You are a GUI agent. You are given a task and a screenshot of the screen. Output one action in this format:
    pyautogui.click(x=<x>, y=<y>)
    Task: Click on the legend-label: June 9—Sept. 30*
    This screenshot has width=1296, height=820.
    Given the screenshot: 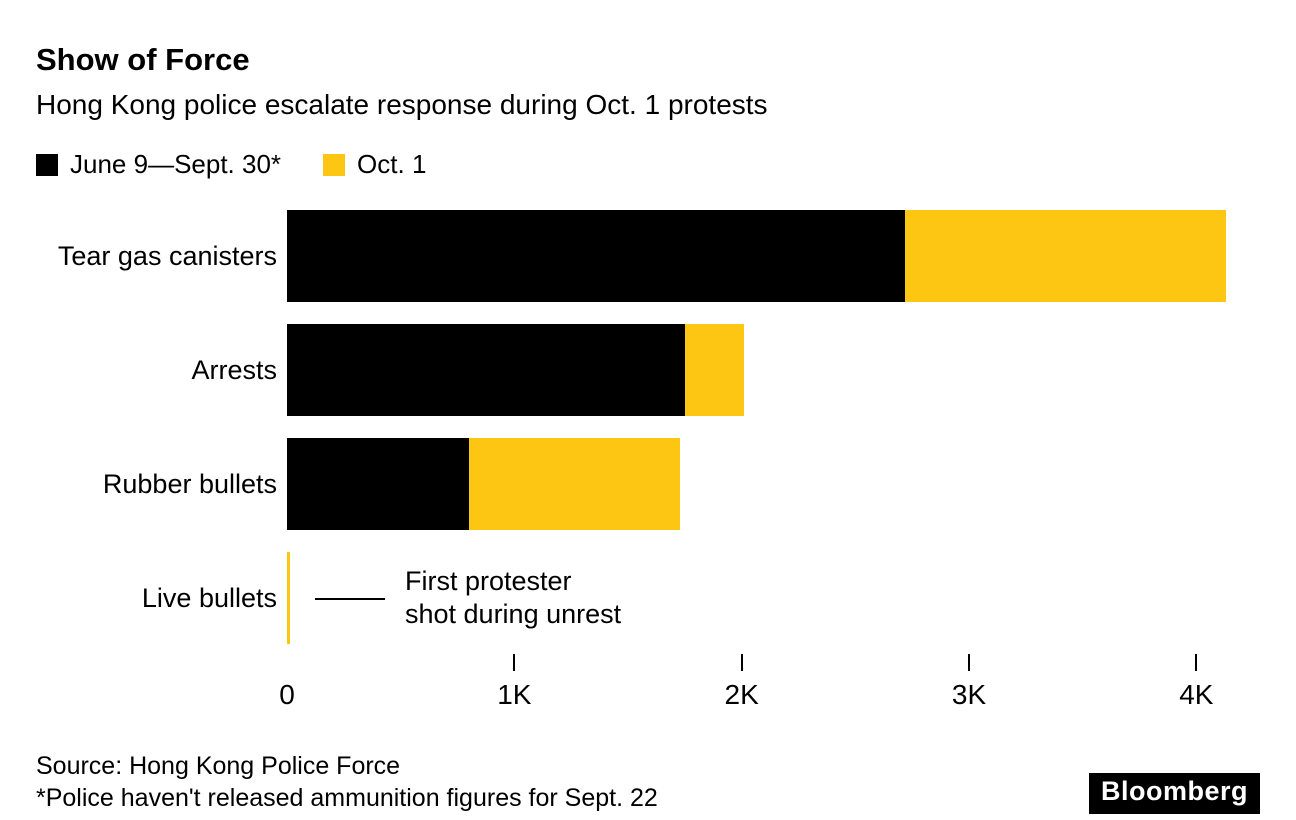 What is the action you would take?
    pyautogui.click(x=176, y=164)
    